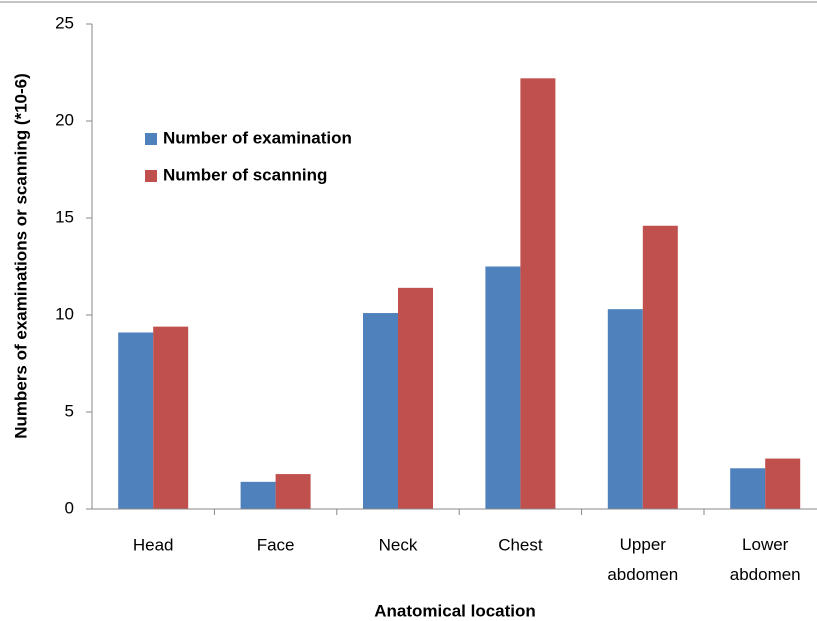 The width and height of the screenshot is (817, 621). Describe the element at coordinates (64, 216) in the screenshot. I see `y-tick-label: 15` at that location.